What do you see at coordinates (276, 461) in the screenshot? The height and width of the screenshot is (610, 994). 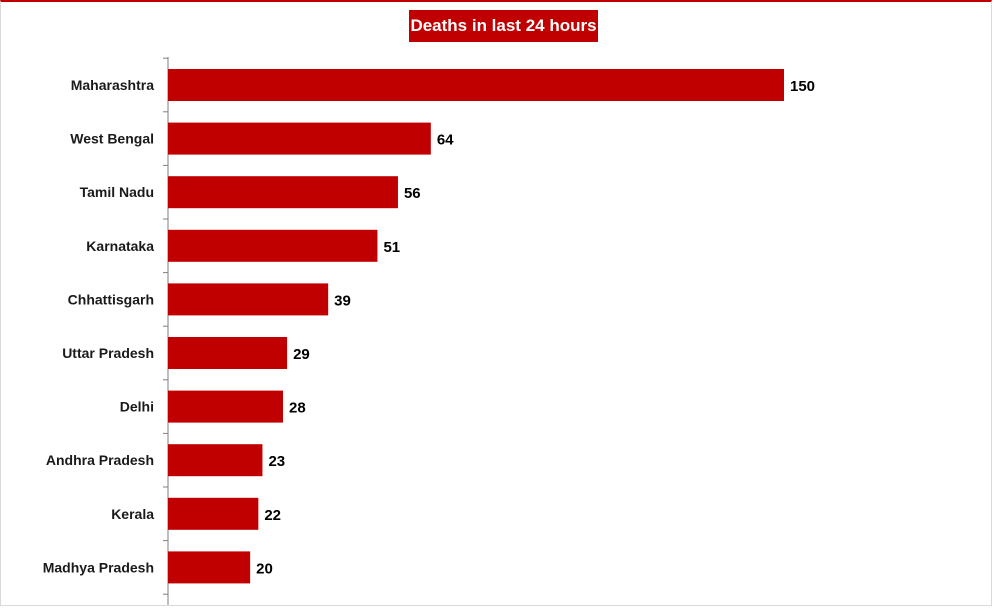 I see `value-label: 23` at bounding box center [276, 461].